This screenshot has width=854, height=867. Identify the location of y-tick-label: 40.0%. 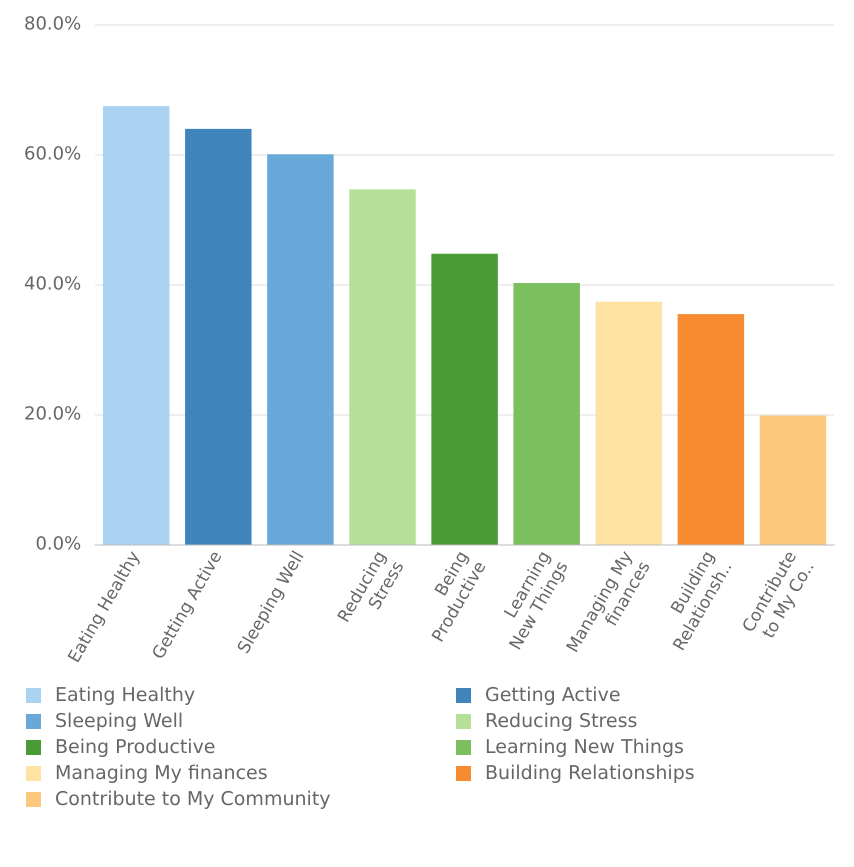
(53, 284).